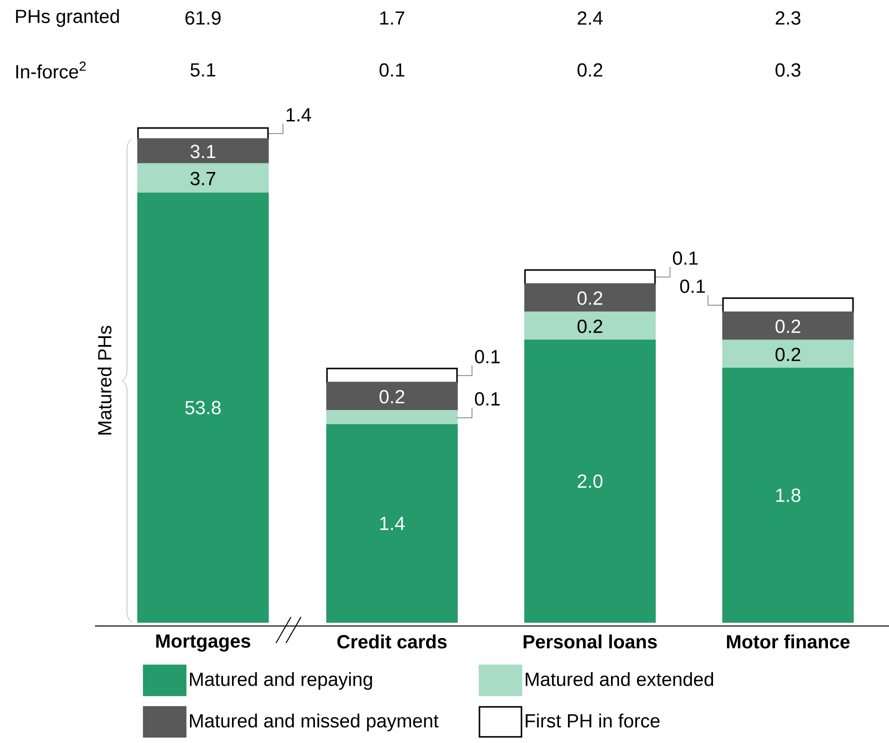  What do you see at coordinates (788, 70) in the screenshot?
I see `text: 0.3` at bounding box center [788, 70].